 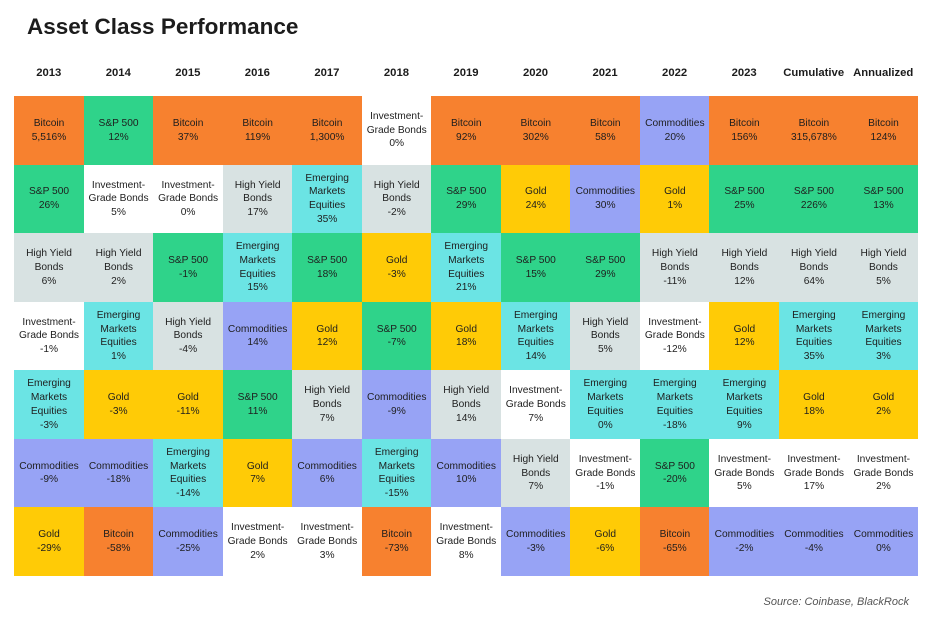 I want to click on cell-s-p-500: S&P 500 18%, so click(x=327, y=268).